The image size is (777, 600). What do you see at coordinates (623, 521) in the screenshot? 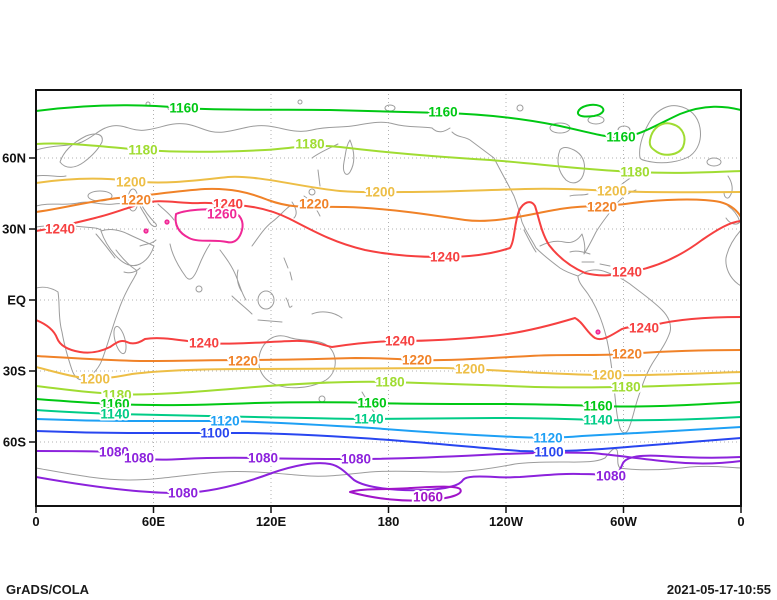
I see `lon-tick-label-60W: 60W` at bounding box center [623, 521].